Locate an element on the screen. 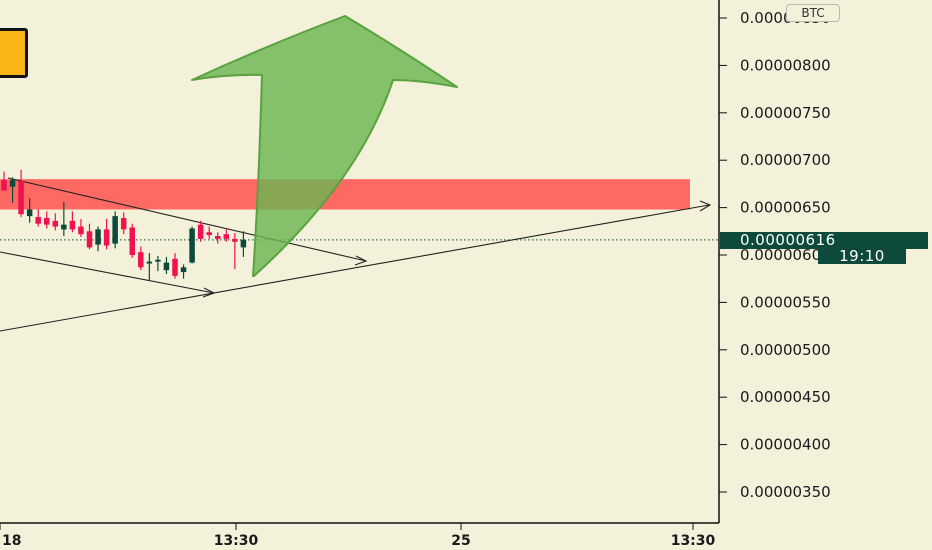 This screenshot has height=550, width=932. price-tick-label: 0.00000750 is located at coordinates (785, 113).